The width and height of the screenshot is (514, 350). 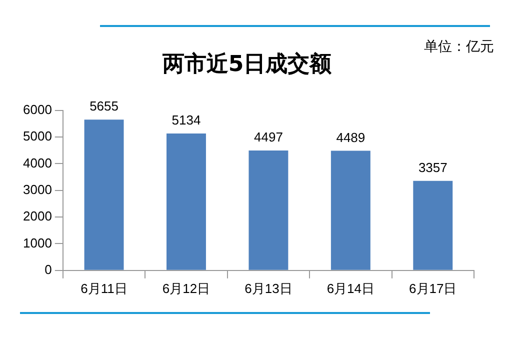 What do you see at coordinates (37, 242) in the screenshot?
I see `y-tick-label: 1000` at bounding box center [37, 242].